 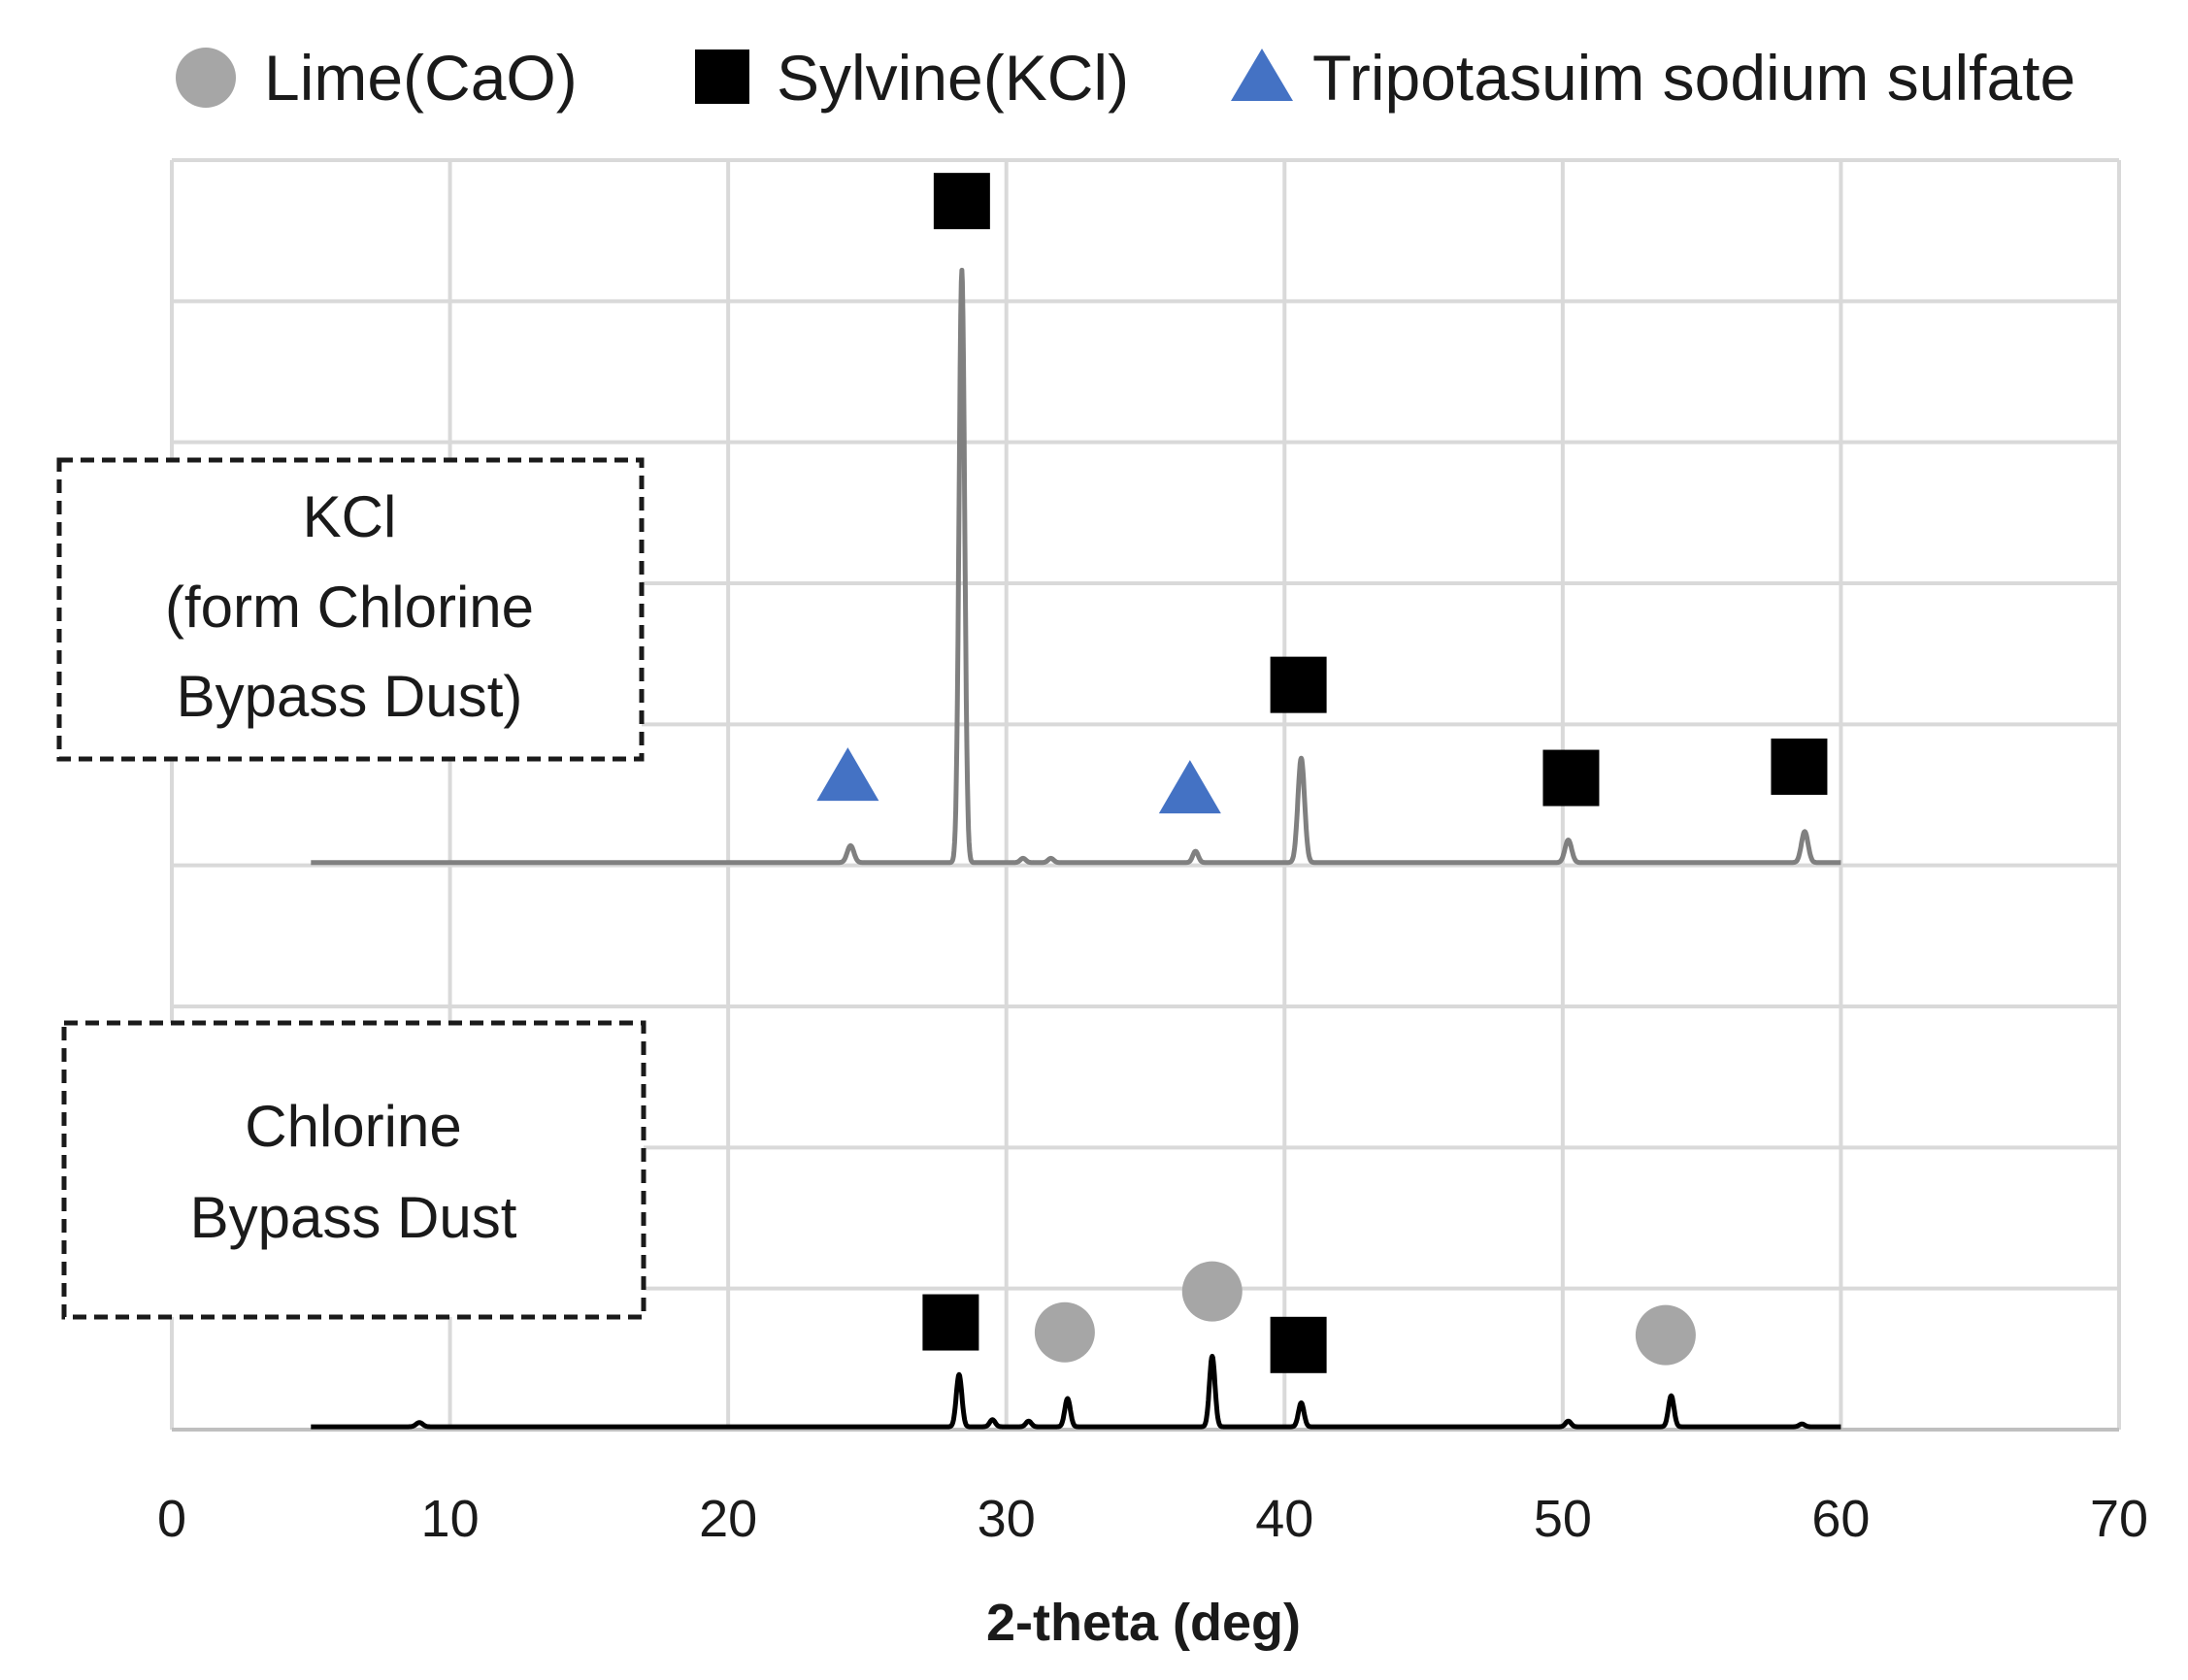 What do you see at coordinates (953, 78) in the screenshot?
I see `legend-sylvine-label: Sylvine(KCl)` at bounding box center [953, 78].